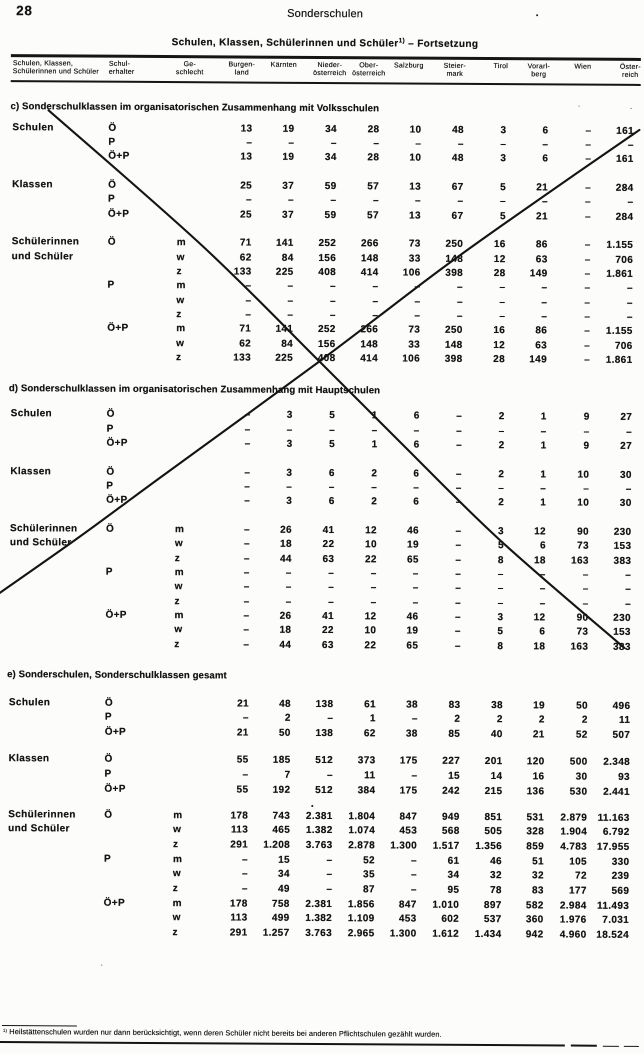 The height and width of the screenshot is (1054, 644). What do you see at coordinates (501, 67) in the screenshot?
I see `column-header-6: Tirol` at bounding box center [501, 67].